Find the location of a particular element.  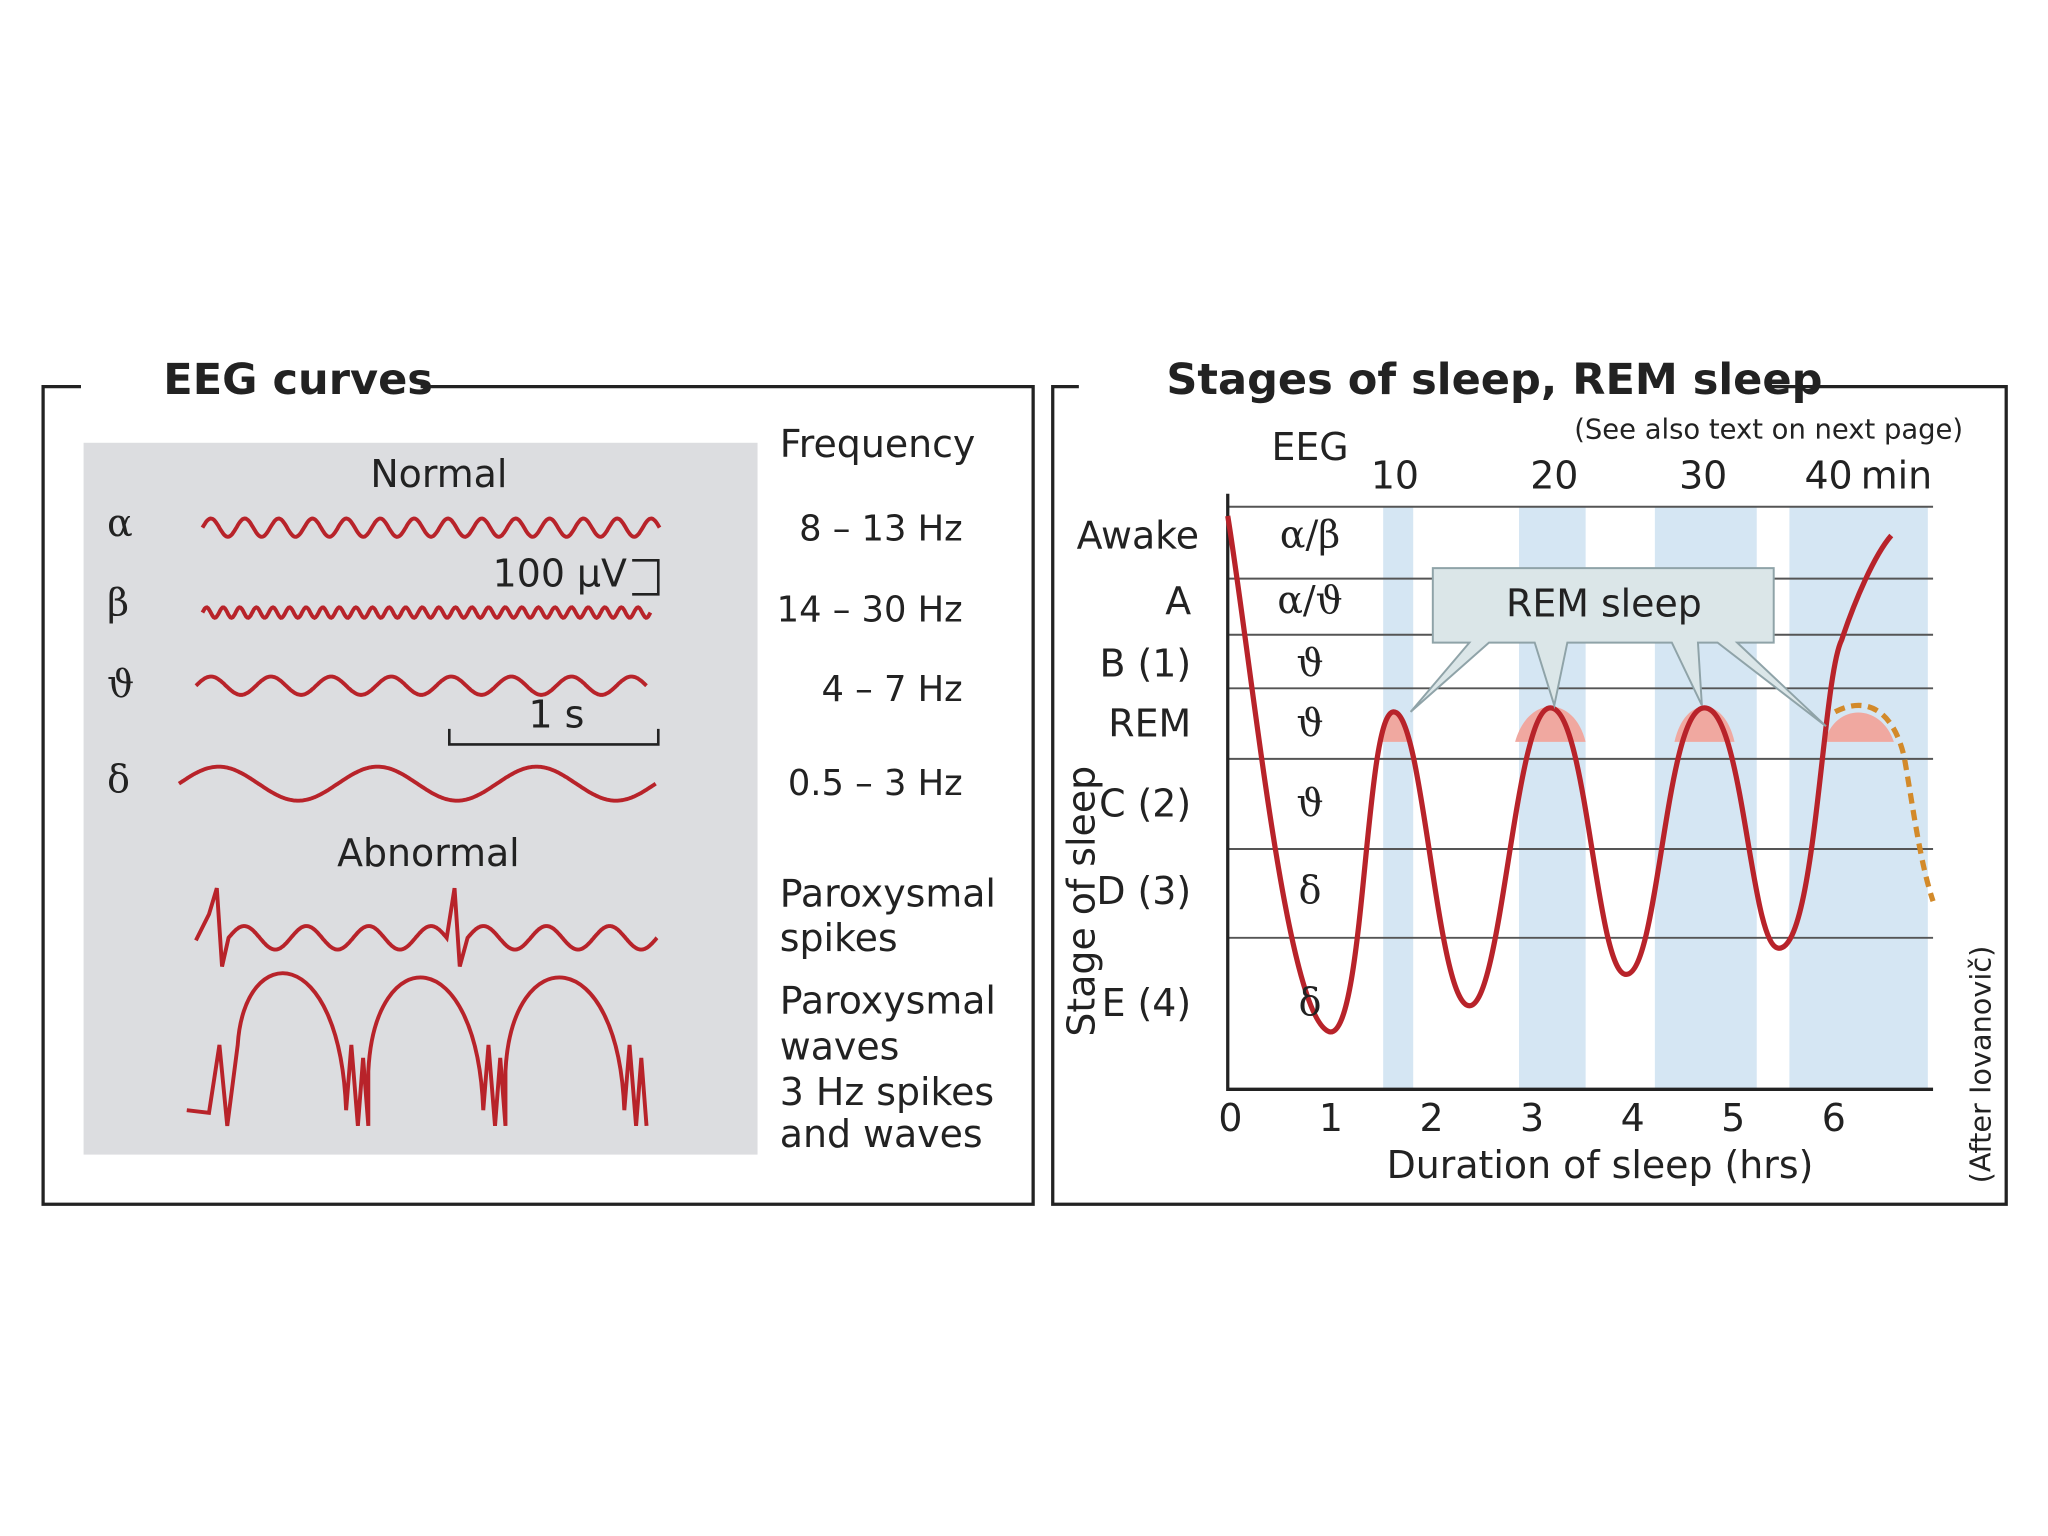

left-title: EEG curves is located at coordinates (298, 380).